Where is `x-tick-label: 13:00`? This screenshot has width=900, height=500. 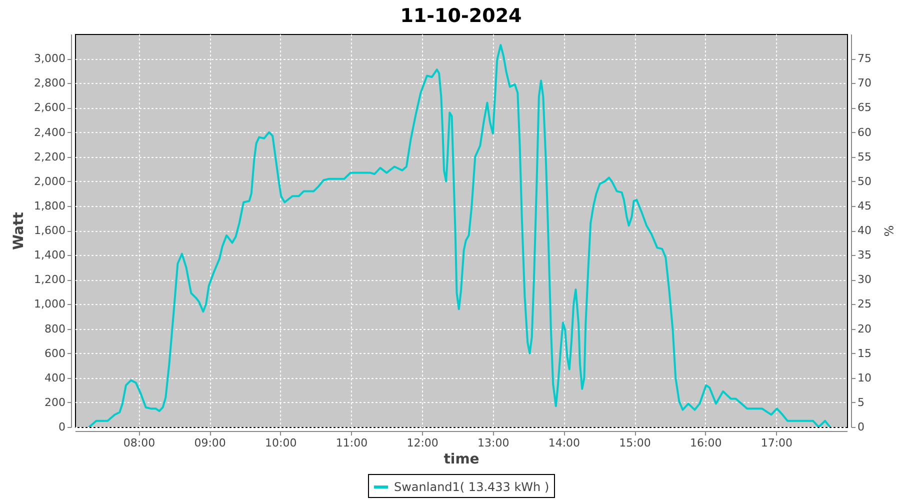 x-tick-label: 13:00 is located at coordinates (494, 443).